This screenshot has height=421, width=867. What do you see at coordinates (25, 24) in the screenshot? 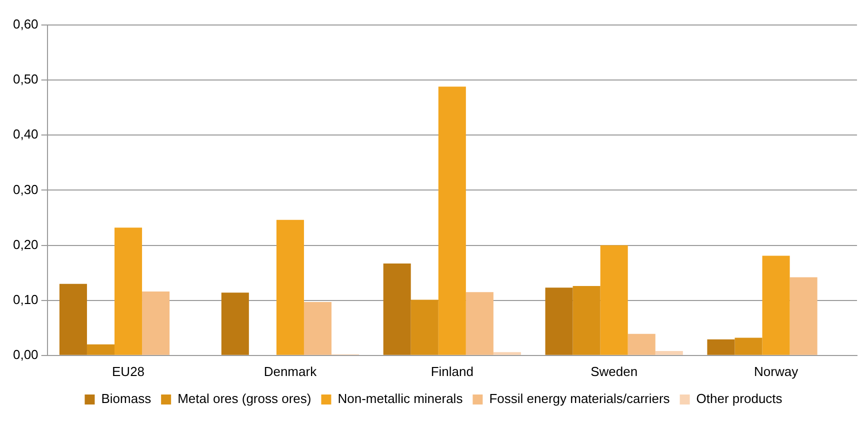
I see `y-tick-label: 0,60` at bounding box center [25, 24].